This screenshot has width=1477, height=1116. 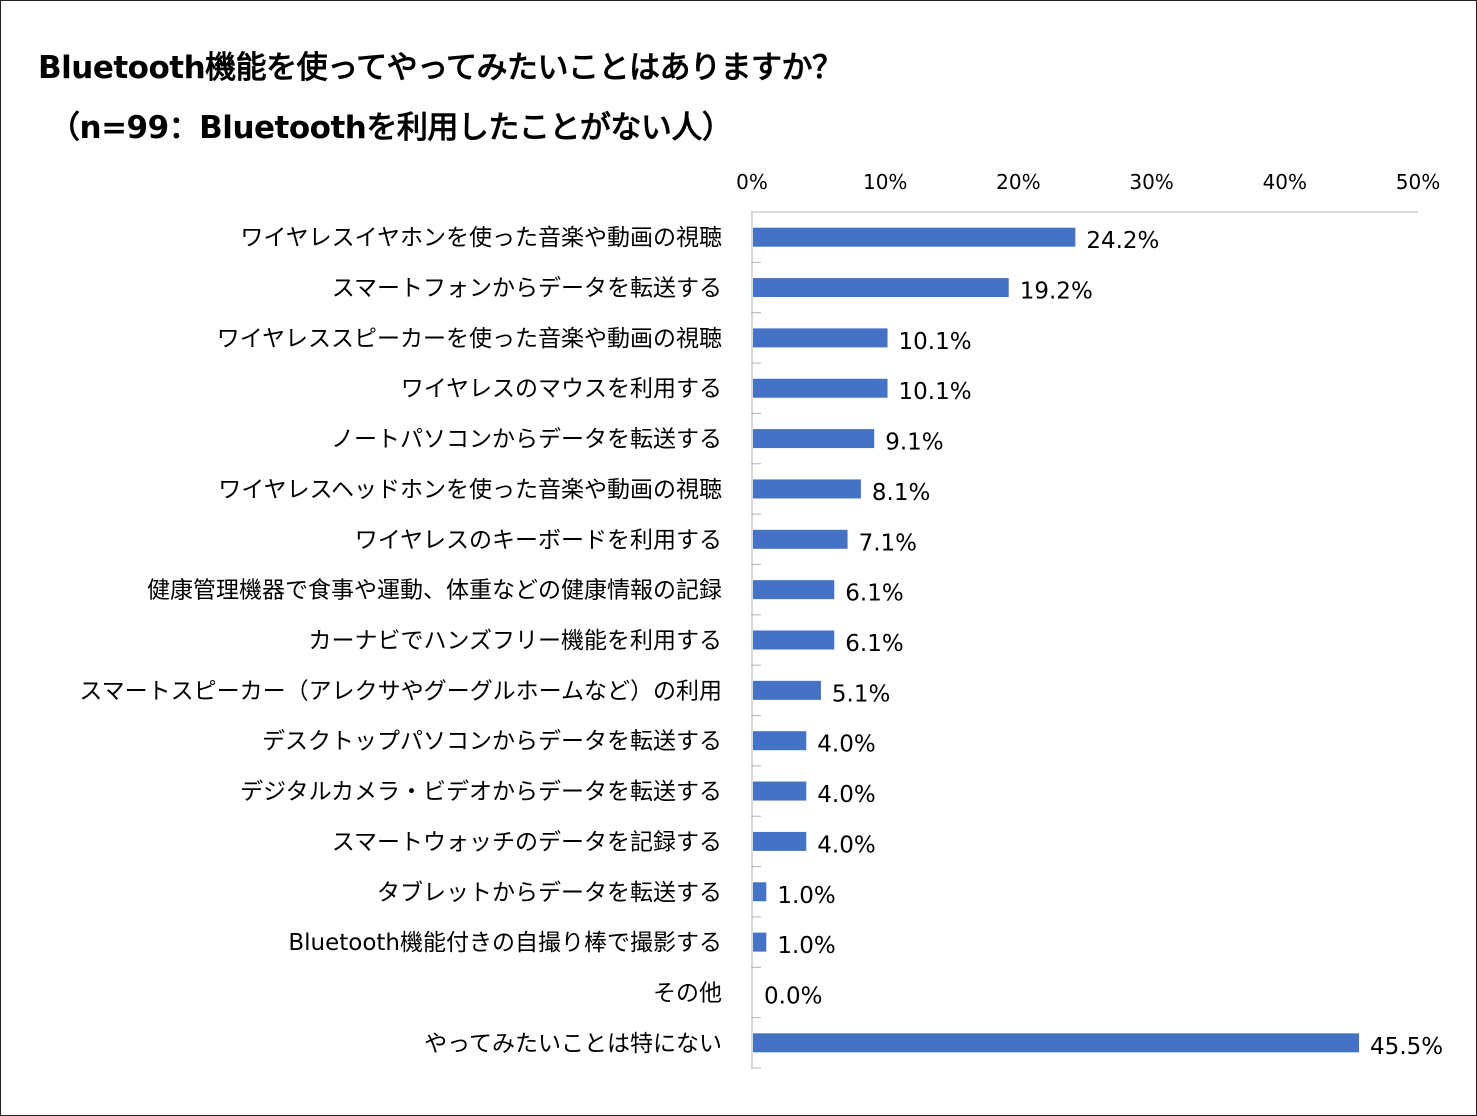 What do you see at coordinates (914, 443) in the screenshot?
I see `data-label: 9.1%` at bounding box center [914, 443].